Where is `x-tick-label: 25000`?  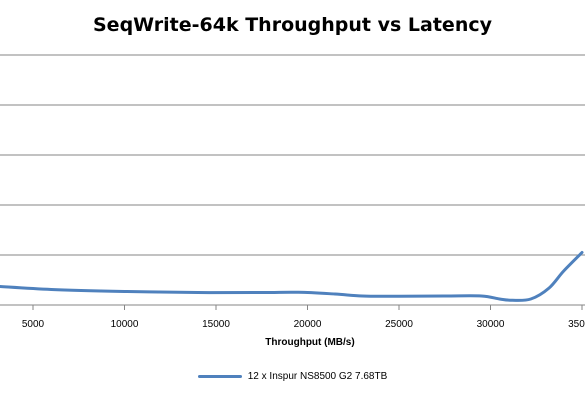 x-tick-label: 25000 is located at coordinates (399, 324).